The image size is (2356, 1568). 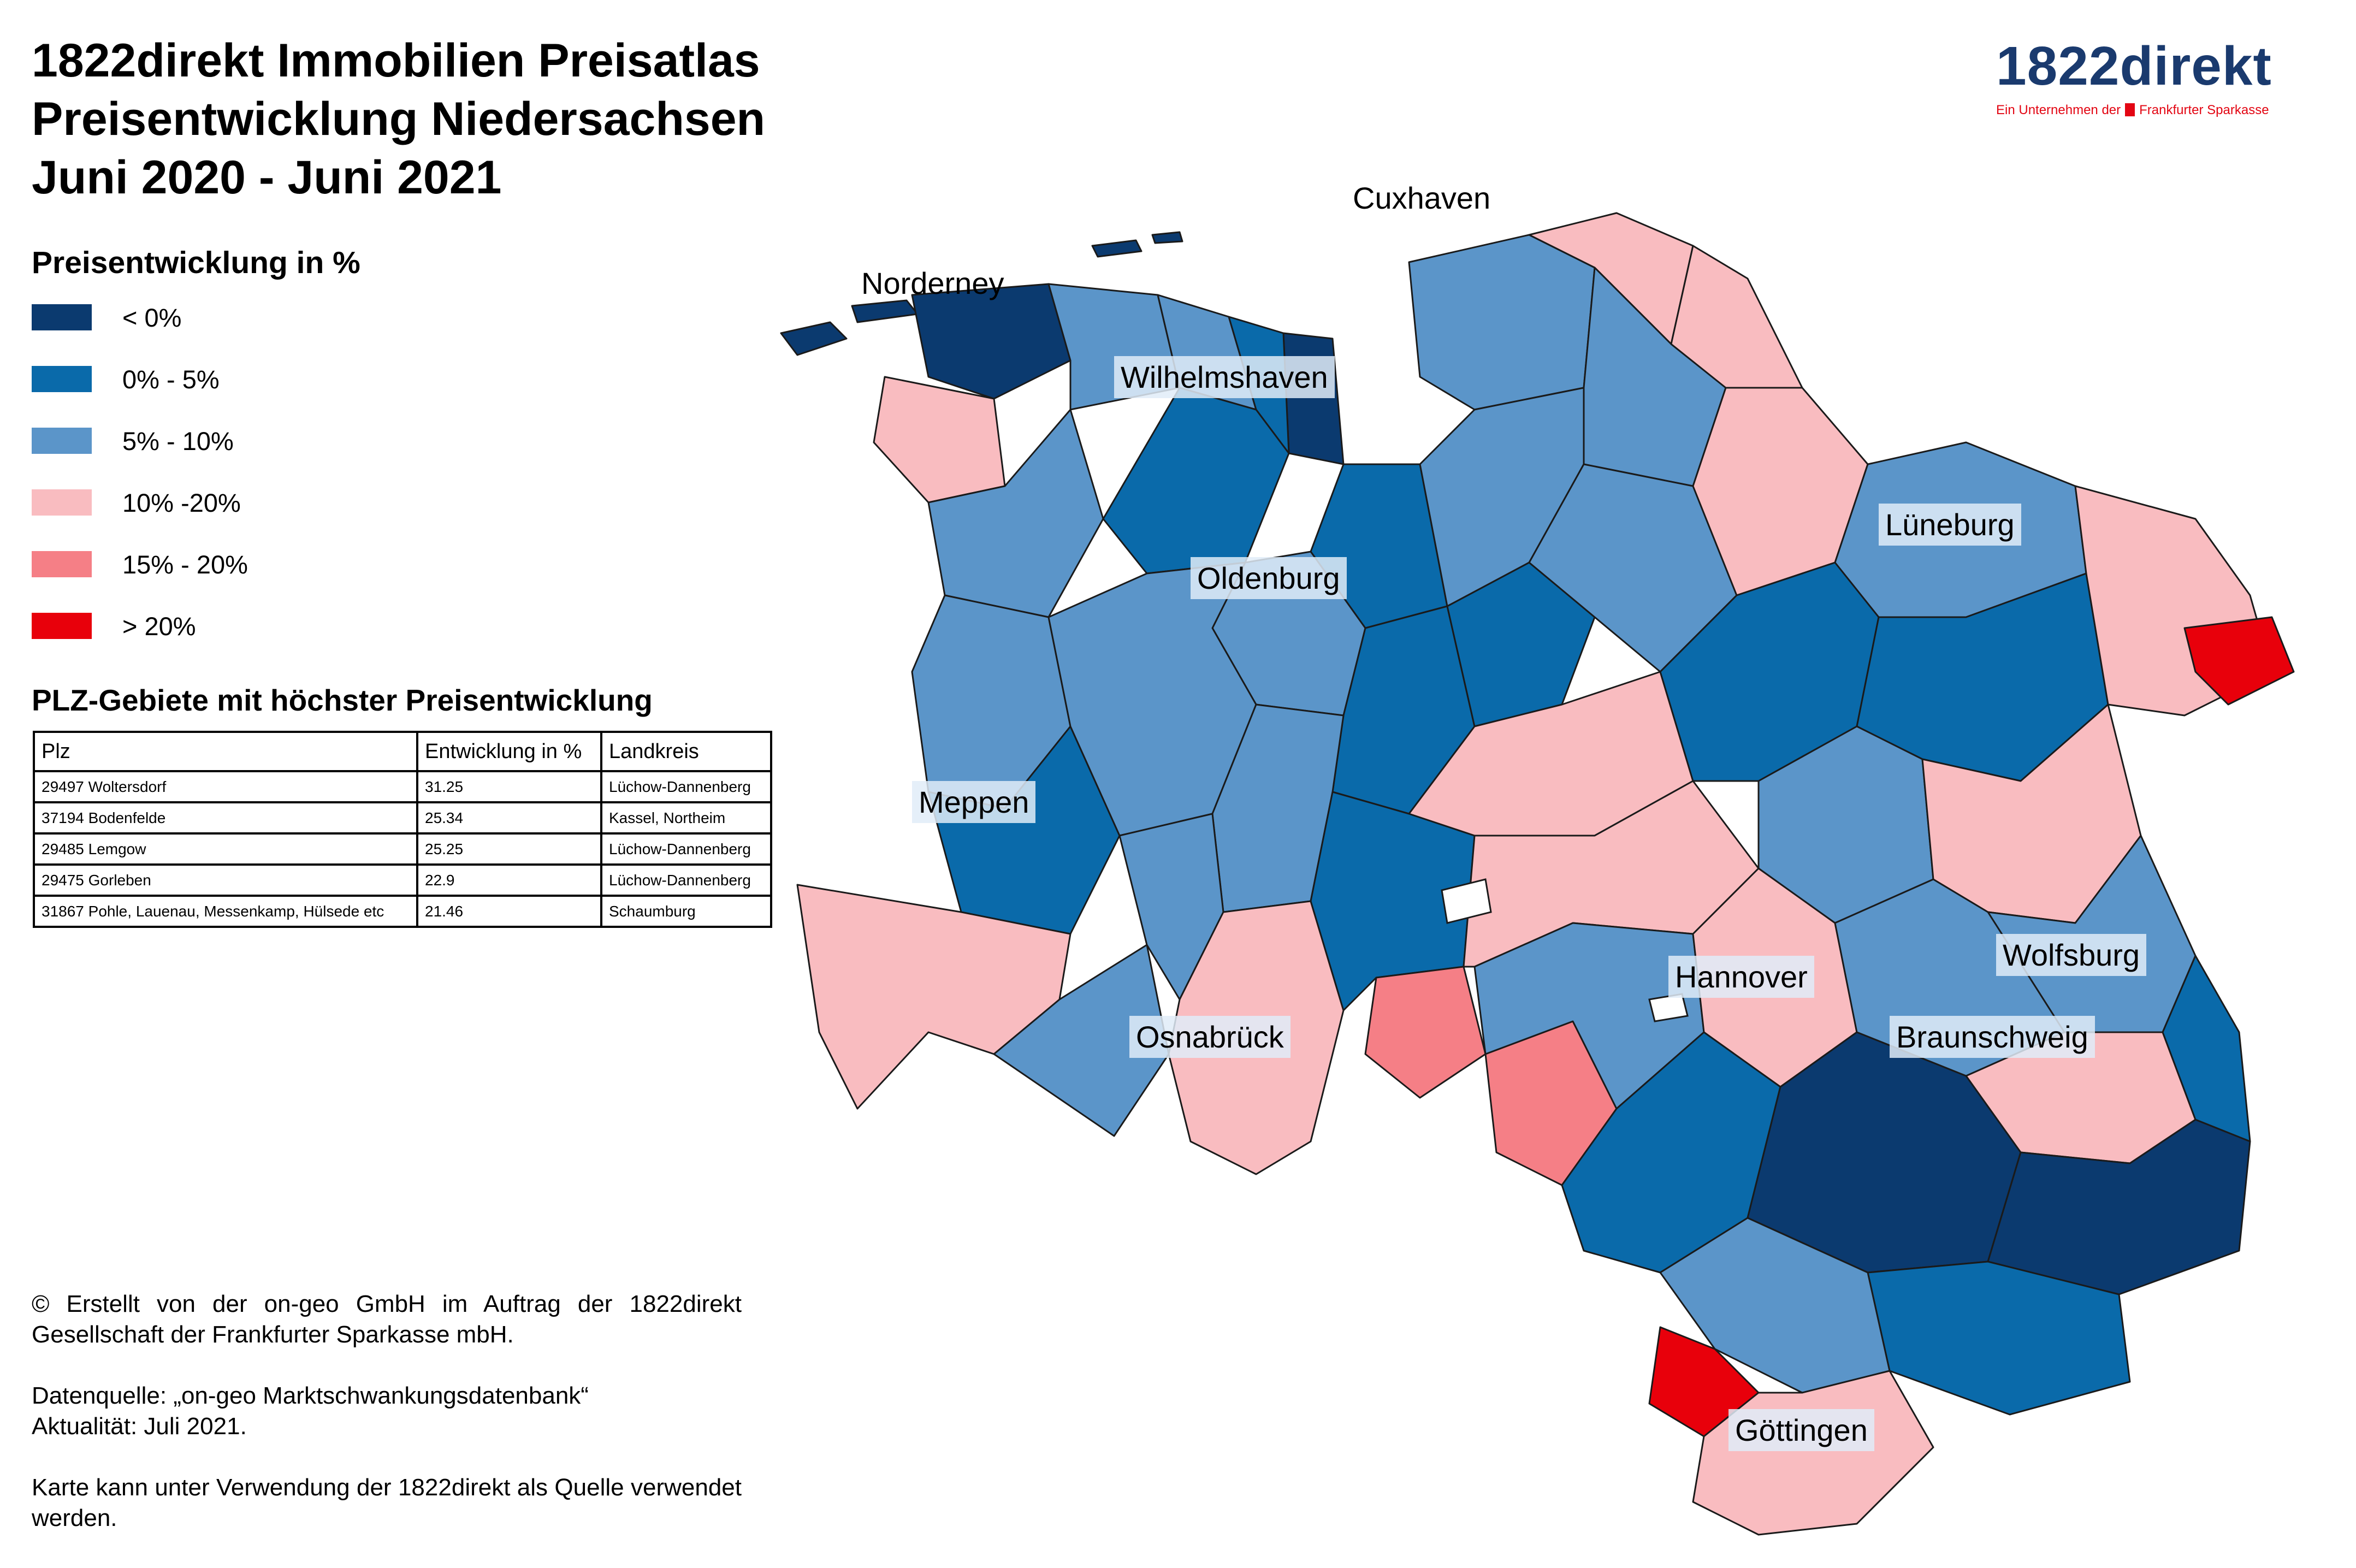 I want to click on legend-item-0-5: 0% - 5%, so click(x=195, y=379).